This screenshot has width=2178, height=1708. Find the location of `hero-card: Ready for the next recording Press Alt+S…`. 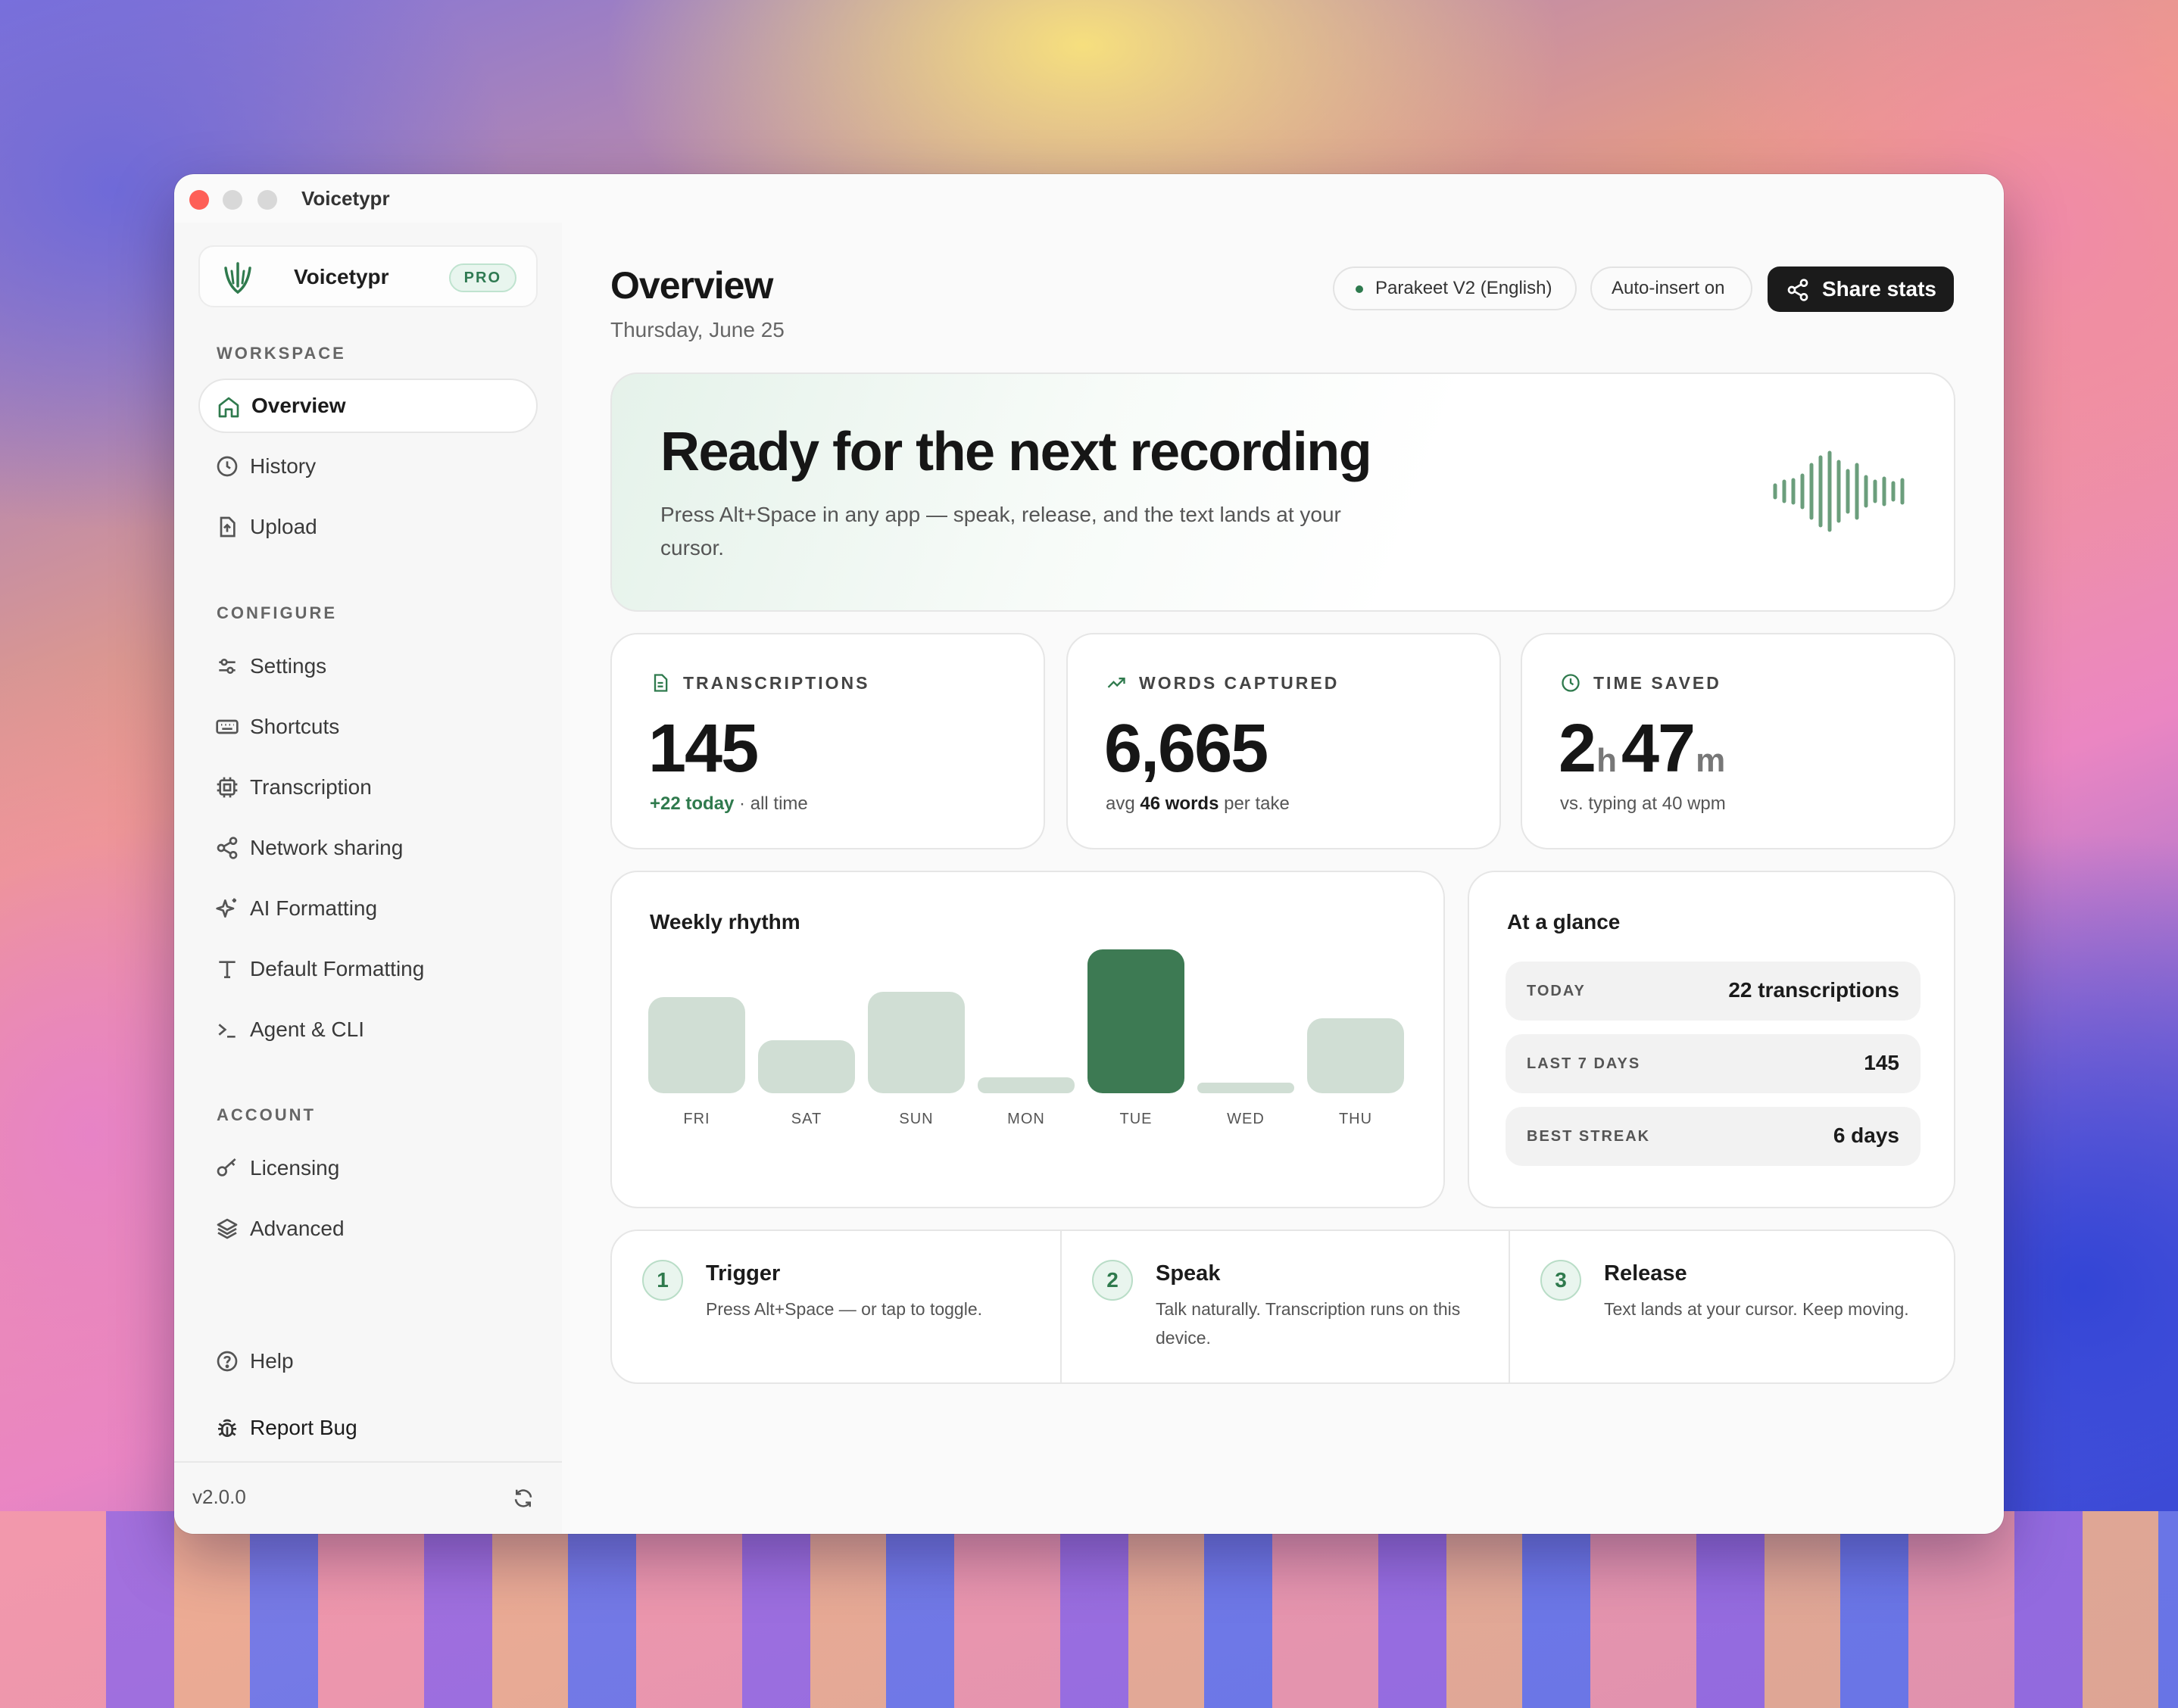

hero-card: Ready for the next recording Press Alt+S… is located at coordinates (1282, 492).